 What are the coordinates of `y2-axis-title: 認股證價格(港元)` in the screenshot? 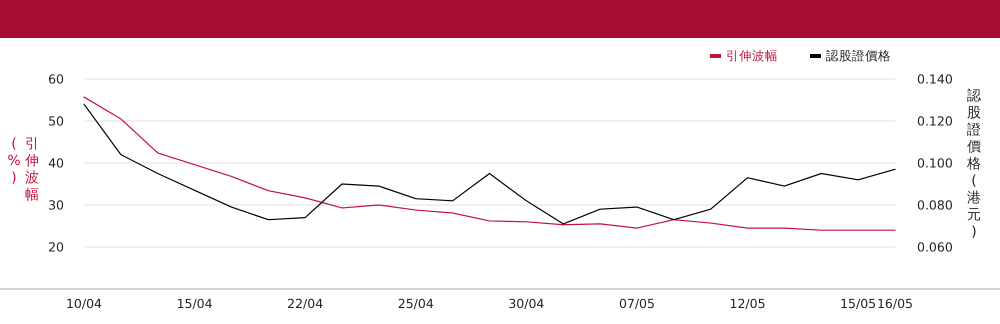 It's located at (974, 164).